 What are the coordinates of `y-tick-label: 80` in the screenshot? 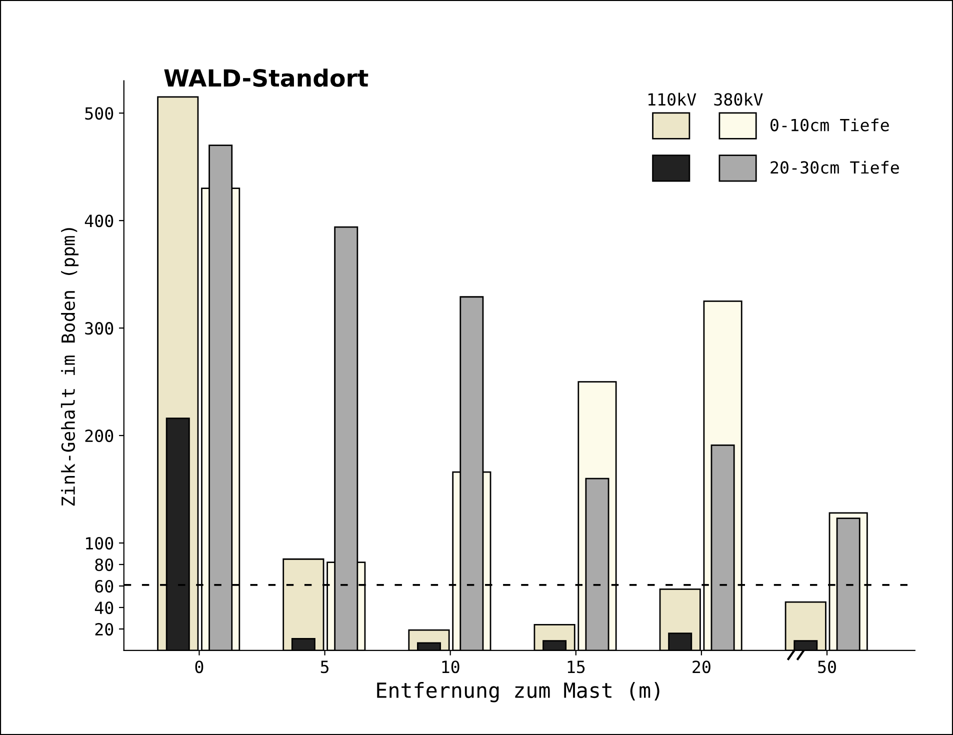 It's located at (104, 565).